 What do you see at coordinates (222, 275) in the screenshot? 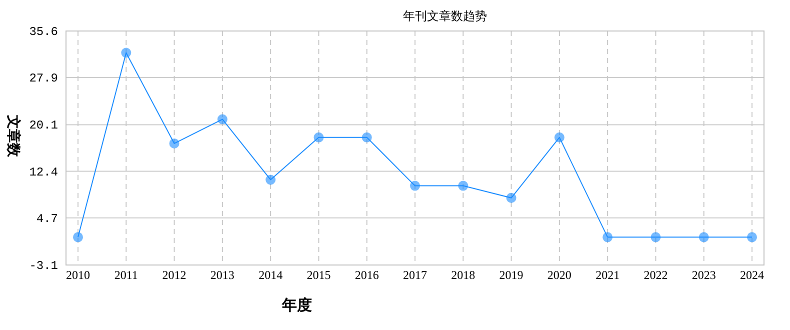
I see `x-tick-label: 2013` at bounding box center [222, 275].